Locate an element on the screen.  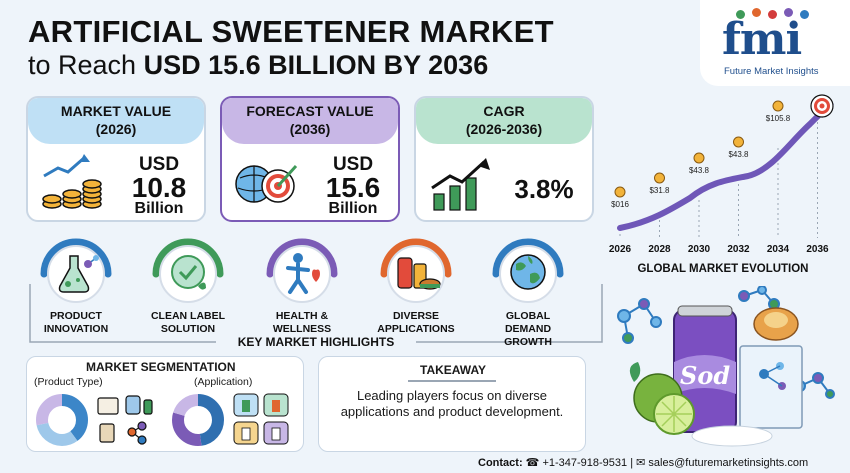
highlights-bracket is located at coordinates (316, 313).